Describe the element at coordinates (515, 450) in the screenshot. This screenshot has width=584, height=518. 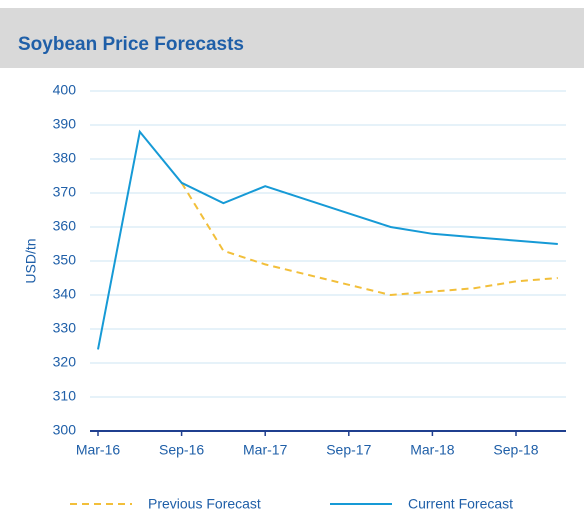
I see `x-tick-label: Sep-18` at that location.